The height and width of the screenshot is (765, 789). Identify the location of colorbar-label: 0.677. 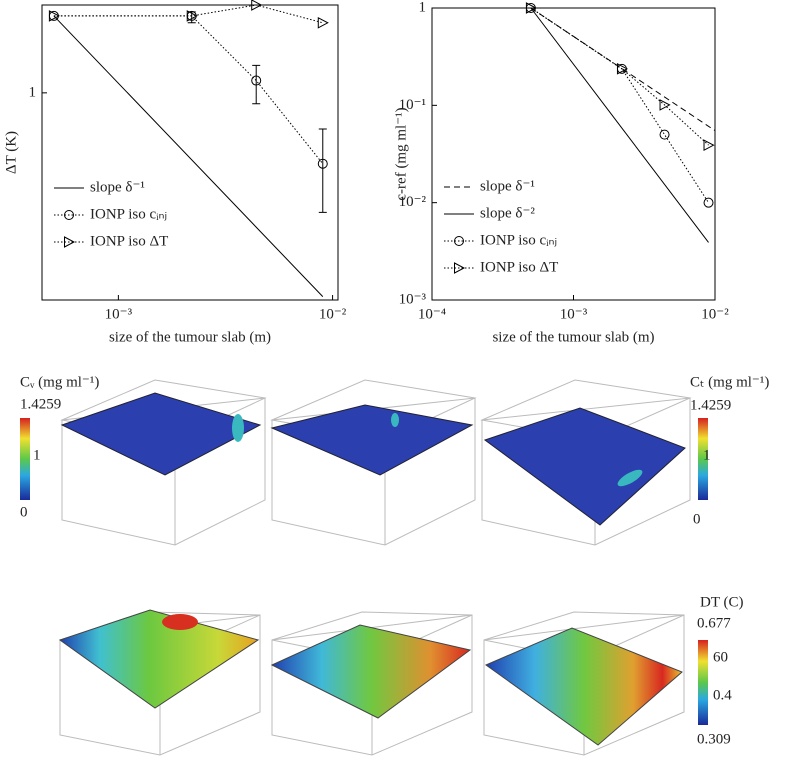
(714, 623).